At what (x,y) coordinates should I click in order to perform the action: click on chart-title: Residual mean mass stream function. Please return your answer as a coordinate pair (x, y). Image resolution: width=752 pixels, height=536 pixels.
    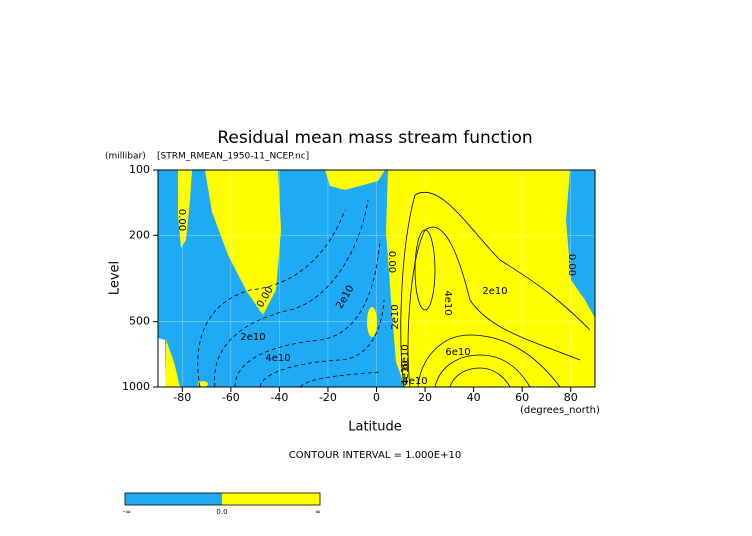
    Looking at the image, I should click on (374, 138).